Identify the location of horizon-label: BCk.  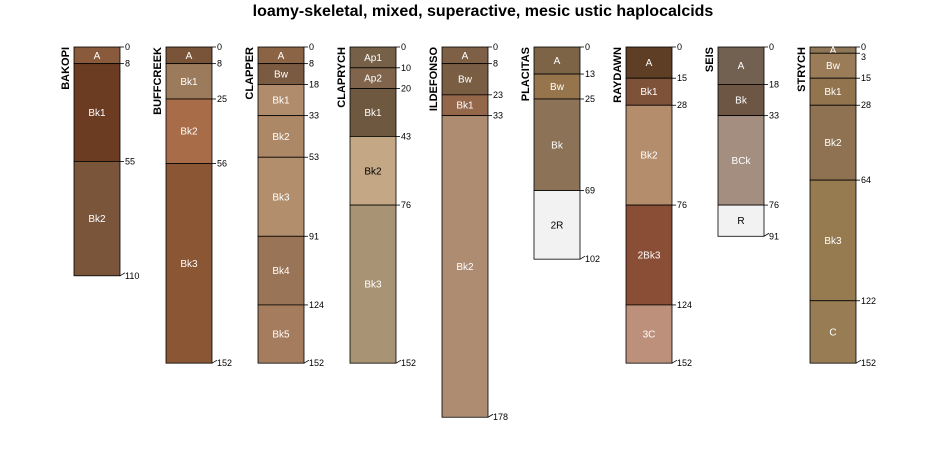
(742, 161).